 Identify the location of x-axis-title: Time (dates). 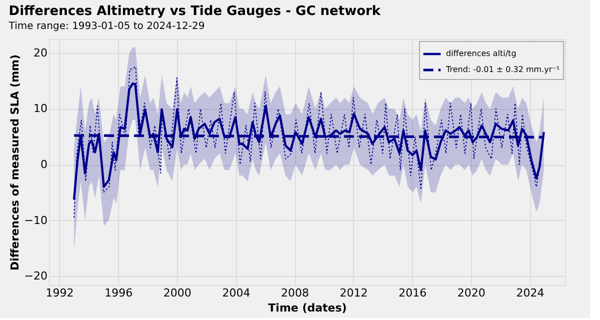
(307, 308).